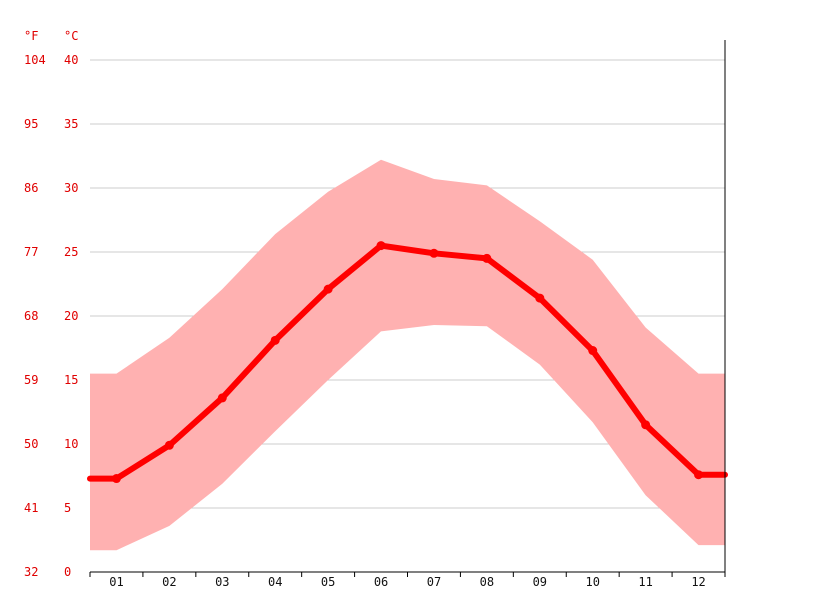 The image size is (815, 611). What do you see at coordinates (31, 316) in the screenshot?
I see `y-tick-label-f: 68` at bounding box center [31, 316].